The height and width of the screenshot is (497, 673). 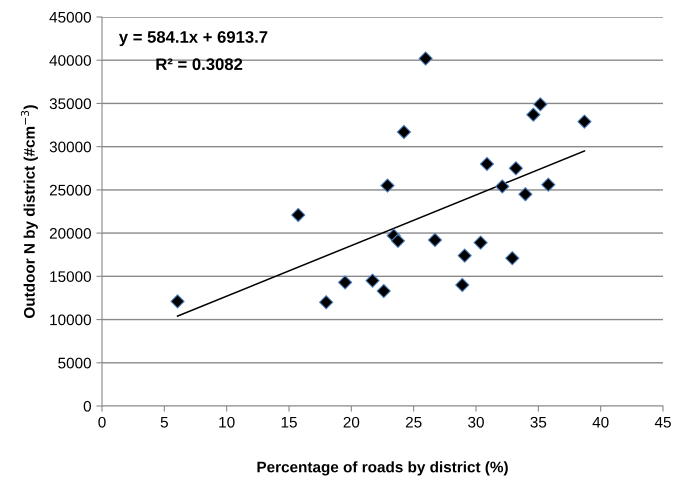 What do you see at coordinates (70, 60) in the screenshot?
I see `y-tick-label: 40000` at bounding box center [70, 60].